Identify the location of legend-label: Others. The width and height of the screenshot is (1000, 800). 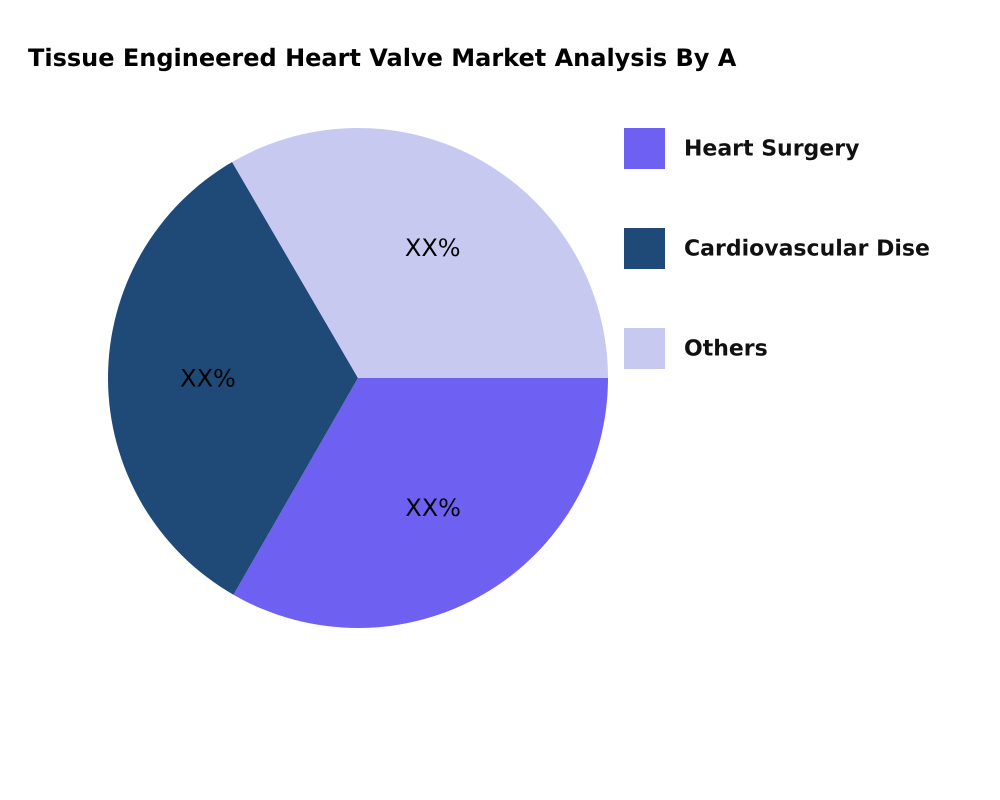
(726, 349).